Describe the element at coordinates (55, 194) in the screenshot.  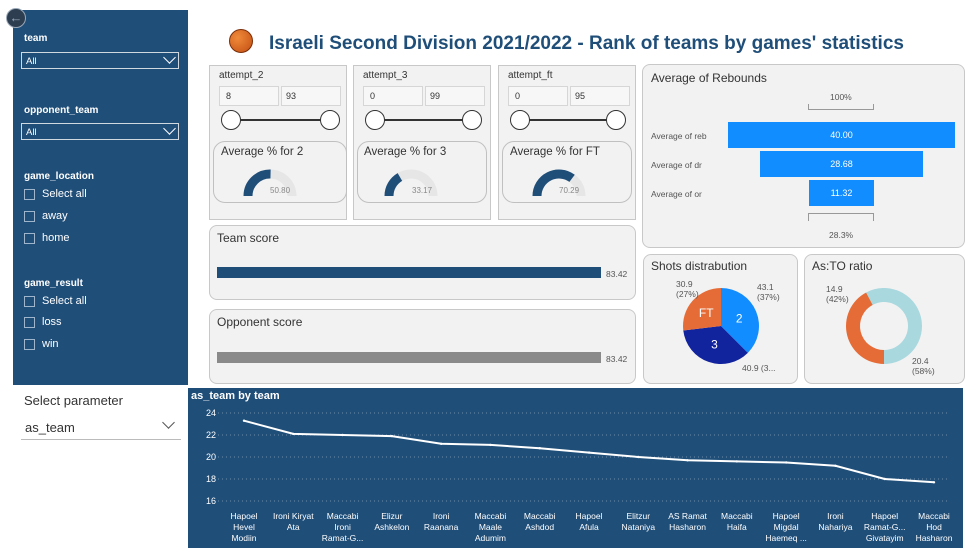
I see `game-location-option-select-all: Select all` at that location.